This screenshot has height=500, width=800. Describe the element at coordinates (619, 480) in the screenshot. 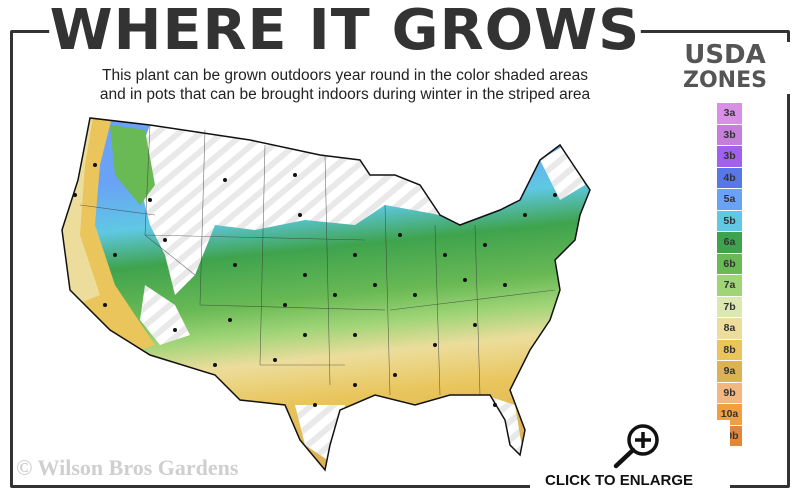

I see `enlarge-label: CLICK TO ENLARGE` at that location.